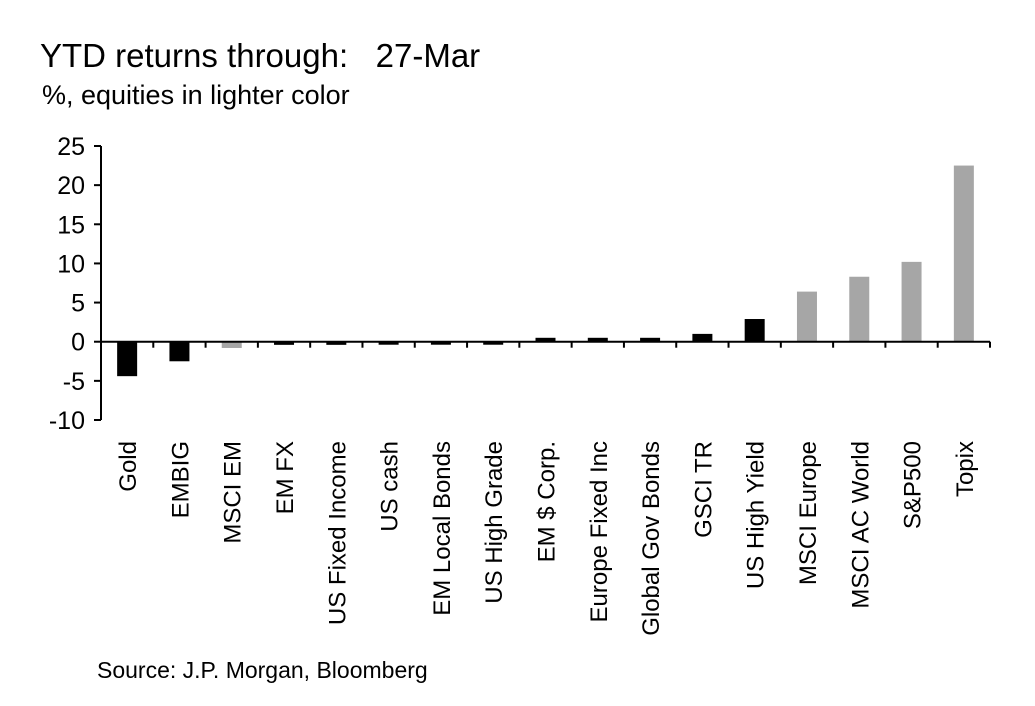 The image size is (1035, 706). I want to click on x-tick-label: EM Local Bonds, so click(442, 528).